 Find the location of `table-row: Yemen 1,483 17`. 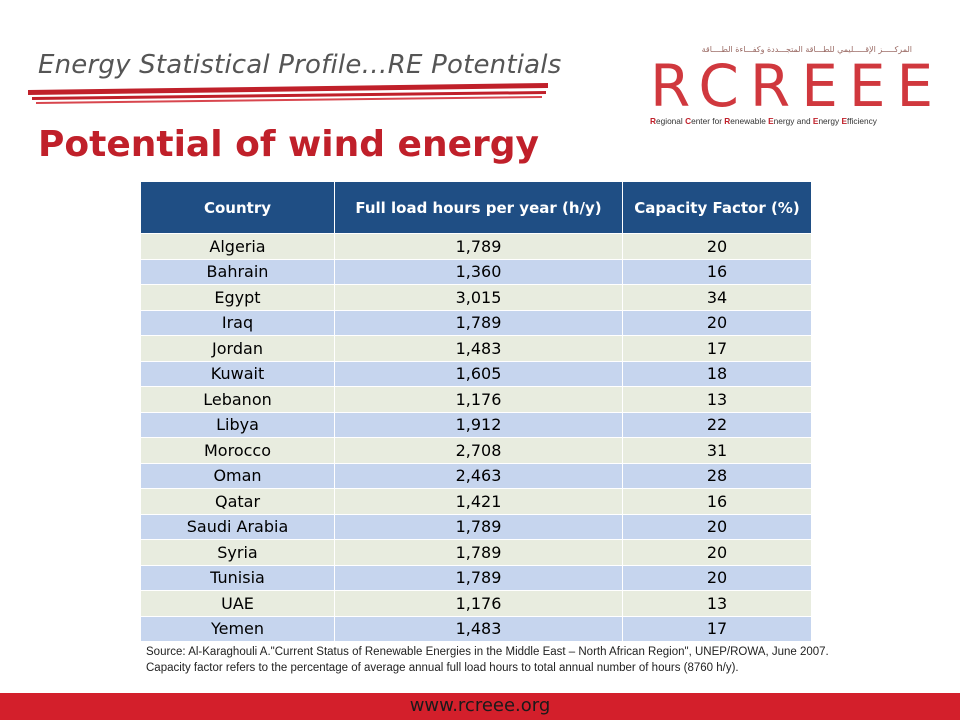

table-row: Yemen 1,483 17 is located at coordinates (476, 628).